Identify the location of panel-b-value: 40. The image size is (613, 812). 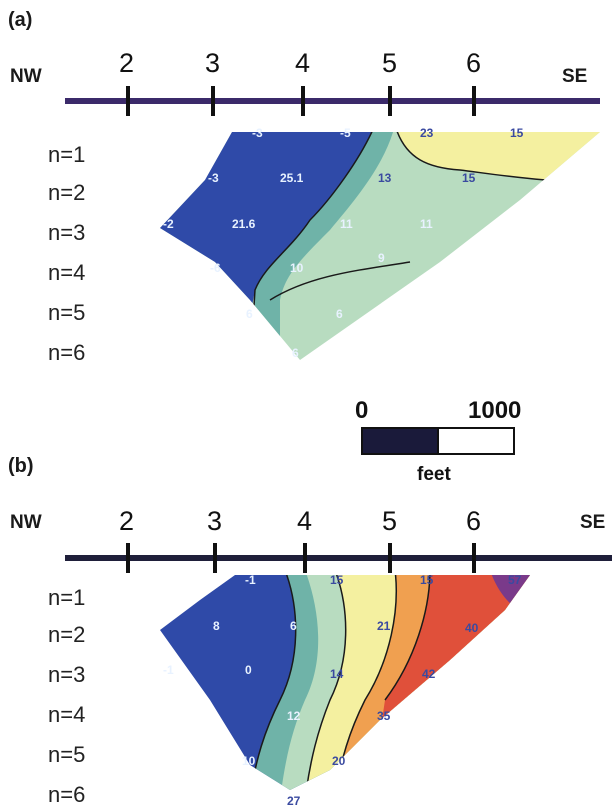
(472, 628).